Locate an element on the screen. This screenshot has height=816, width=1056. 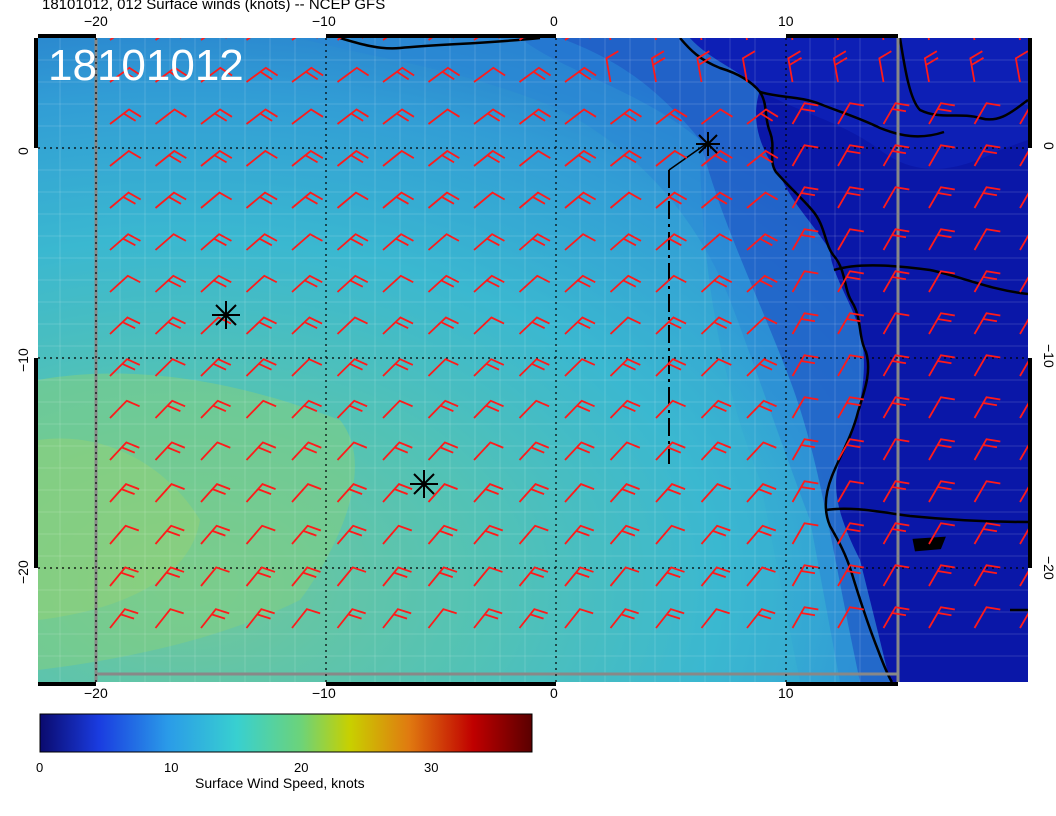
lat-ticks-left: 0 −10 −20 is located at coordinates (23, 365).